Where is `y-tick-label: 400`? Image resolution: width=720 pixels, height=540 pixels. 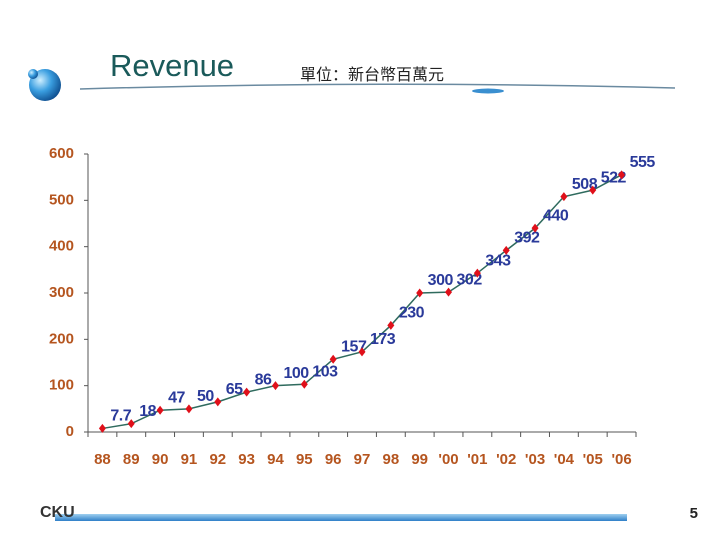
y-tick-label: 400 is located at coordinates (61, 246).